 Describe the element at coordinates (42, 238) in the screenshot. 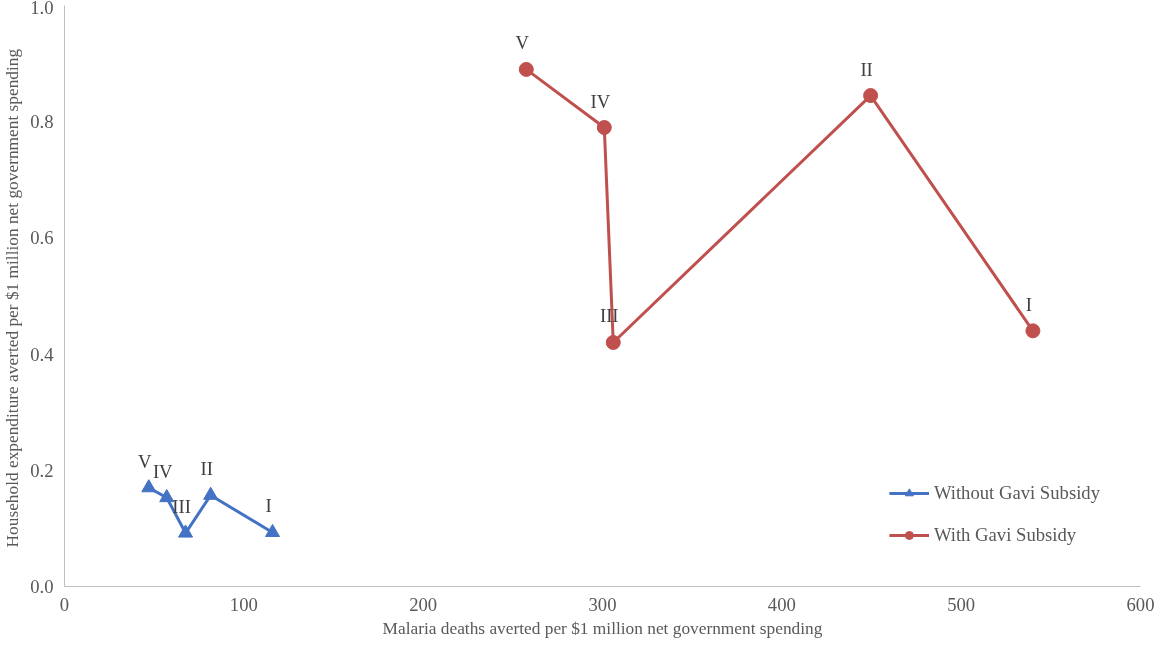

I see `y-tick-label: 0.6` at that location.